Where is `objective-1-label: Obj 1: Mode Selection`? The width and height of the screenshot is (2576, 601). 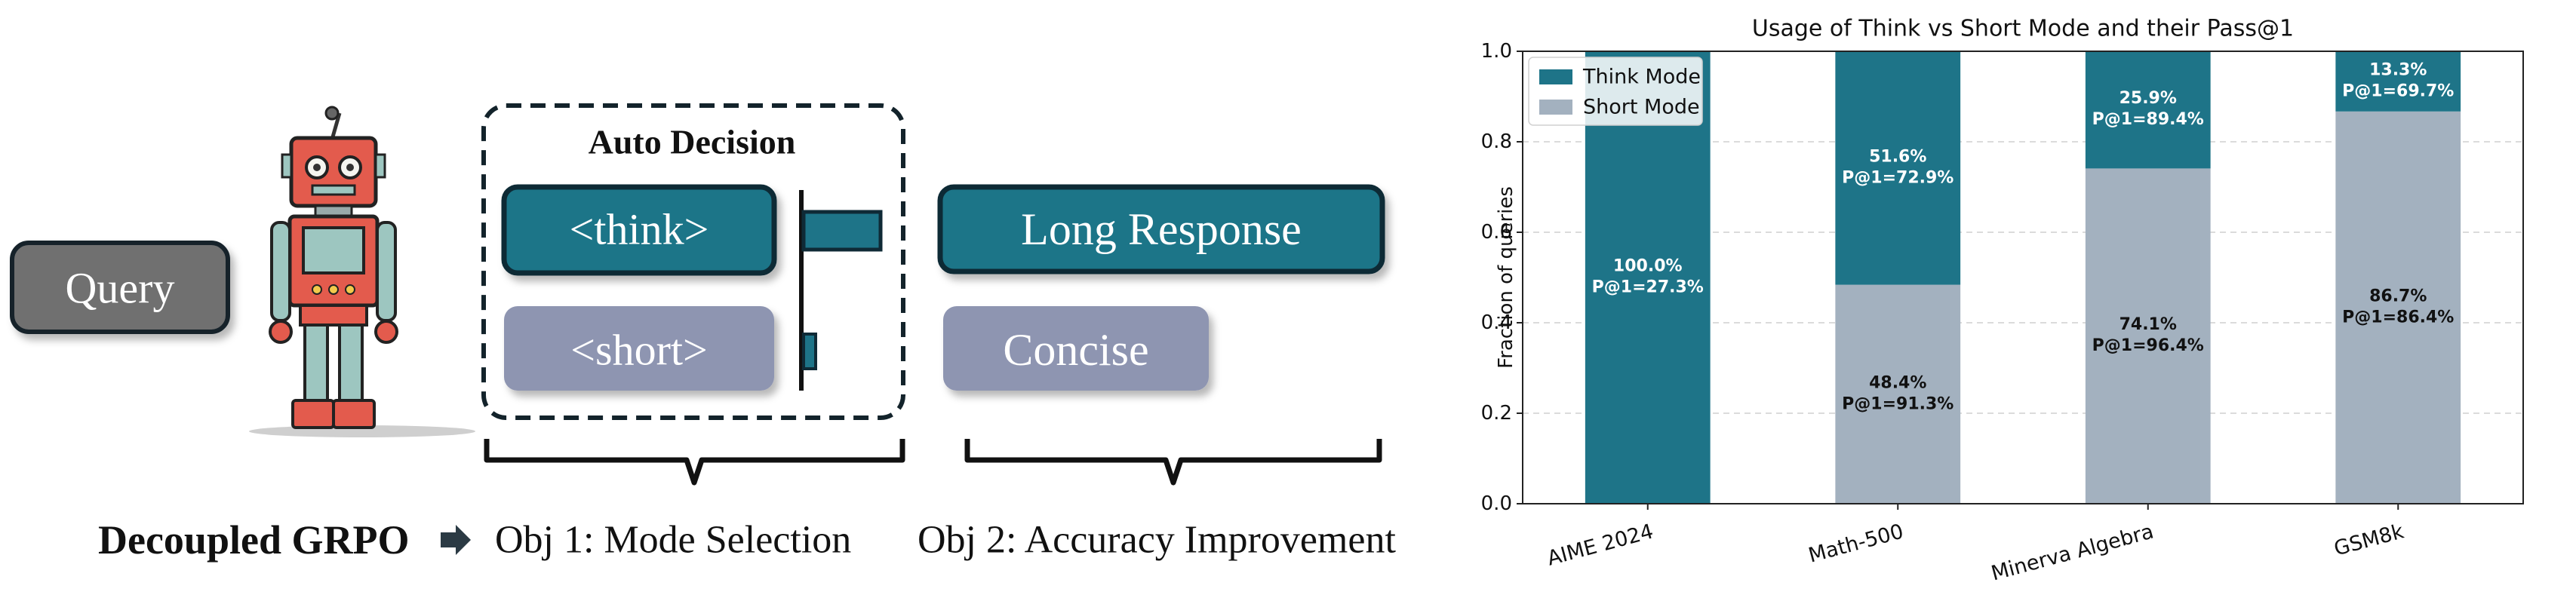
objective-1-label: Obj 1: Mode Selection is located at coordinates (673, 540).